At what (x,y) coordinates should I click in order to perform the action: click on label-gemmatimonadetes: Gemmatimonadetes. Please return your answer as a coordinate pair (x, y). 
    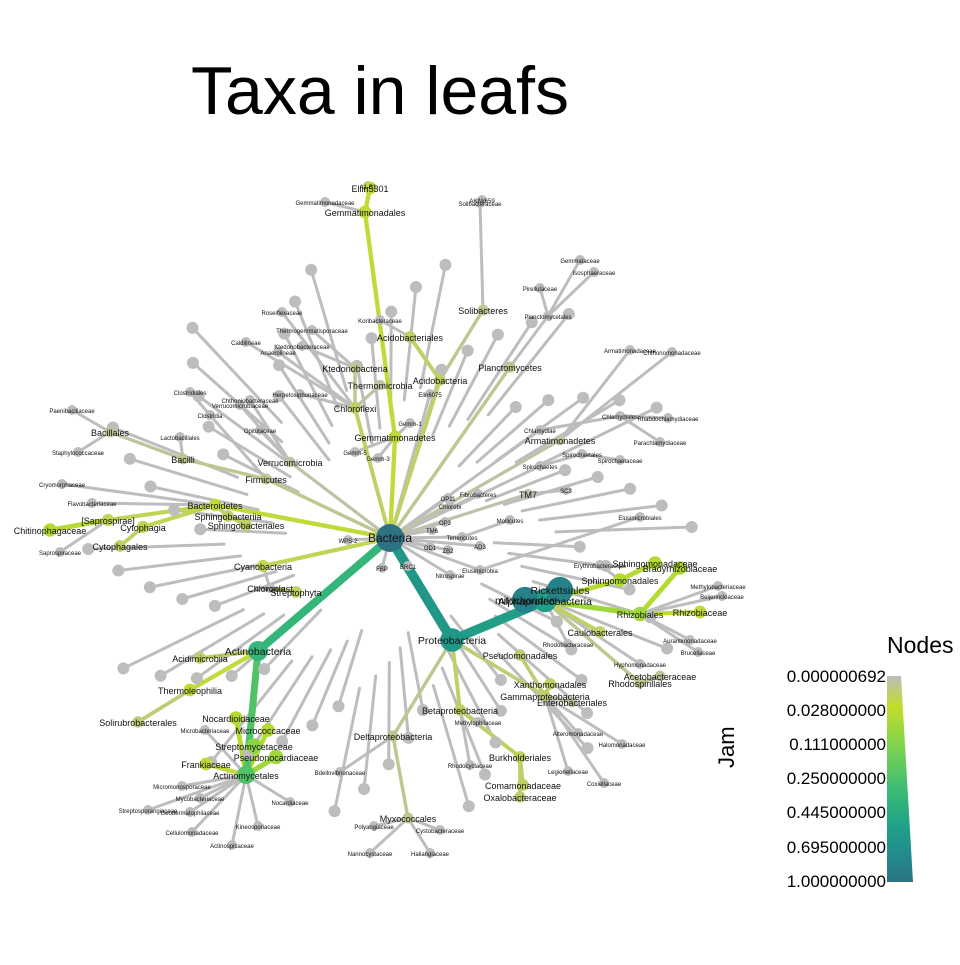
    Looking at the image, I should click on (395, 438).